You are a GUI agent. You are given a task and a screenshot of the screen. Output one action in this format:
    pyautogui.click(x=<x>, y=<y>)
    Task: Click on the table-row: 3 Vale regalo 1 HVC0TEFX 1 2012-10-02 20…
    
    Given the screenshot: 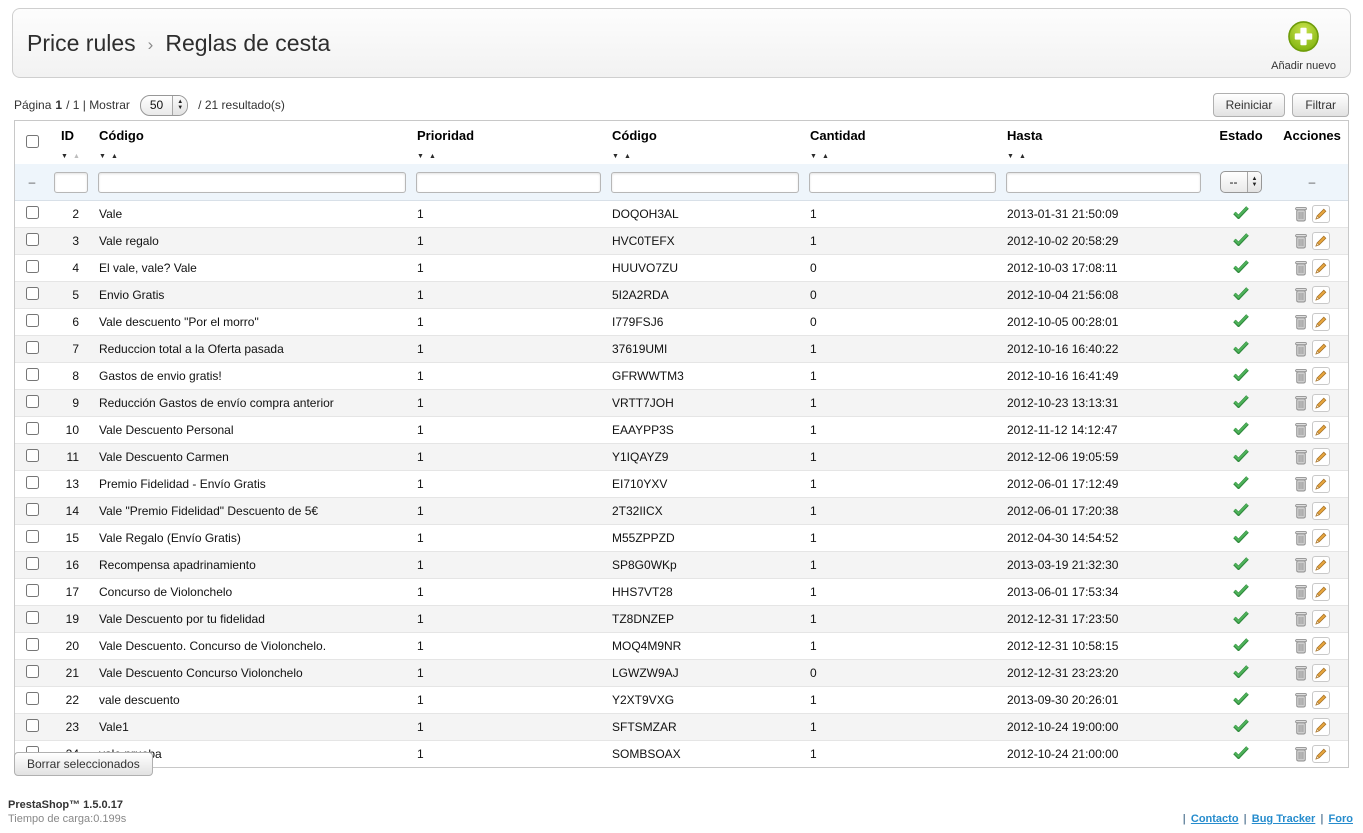 What is the action you would take?
    pyautogui.click(x=681, y=241)
    